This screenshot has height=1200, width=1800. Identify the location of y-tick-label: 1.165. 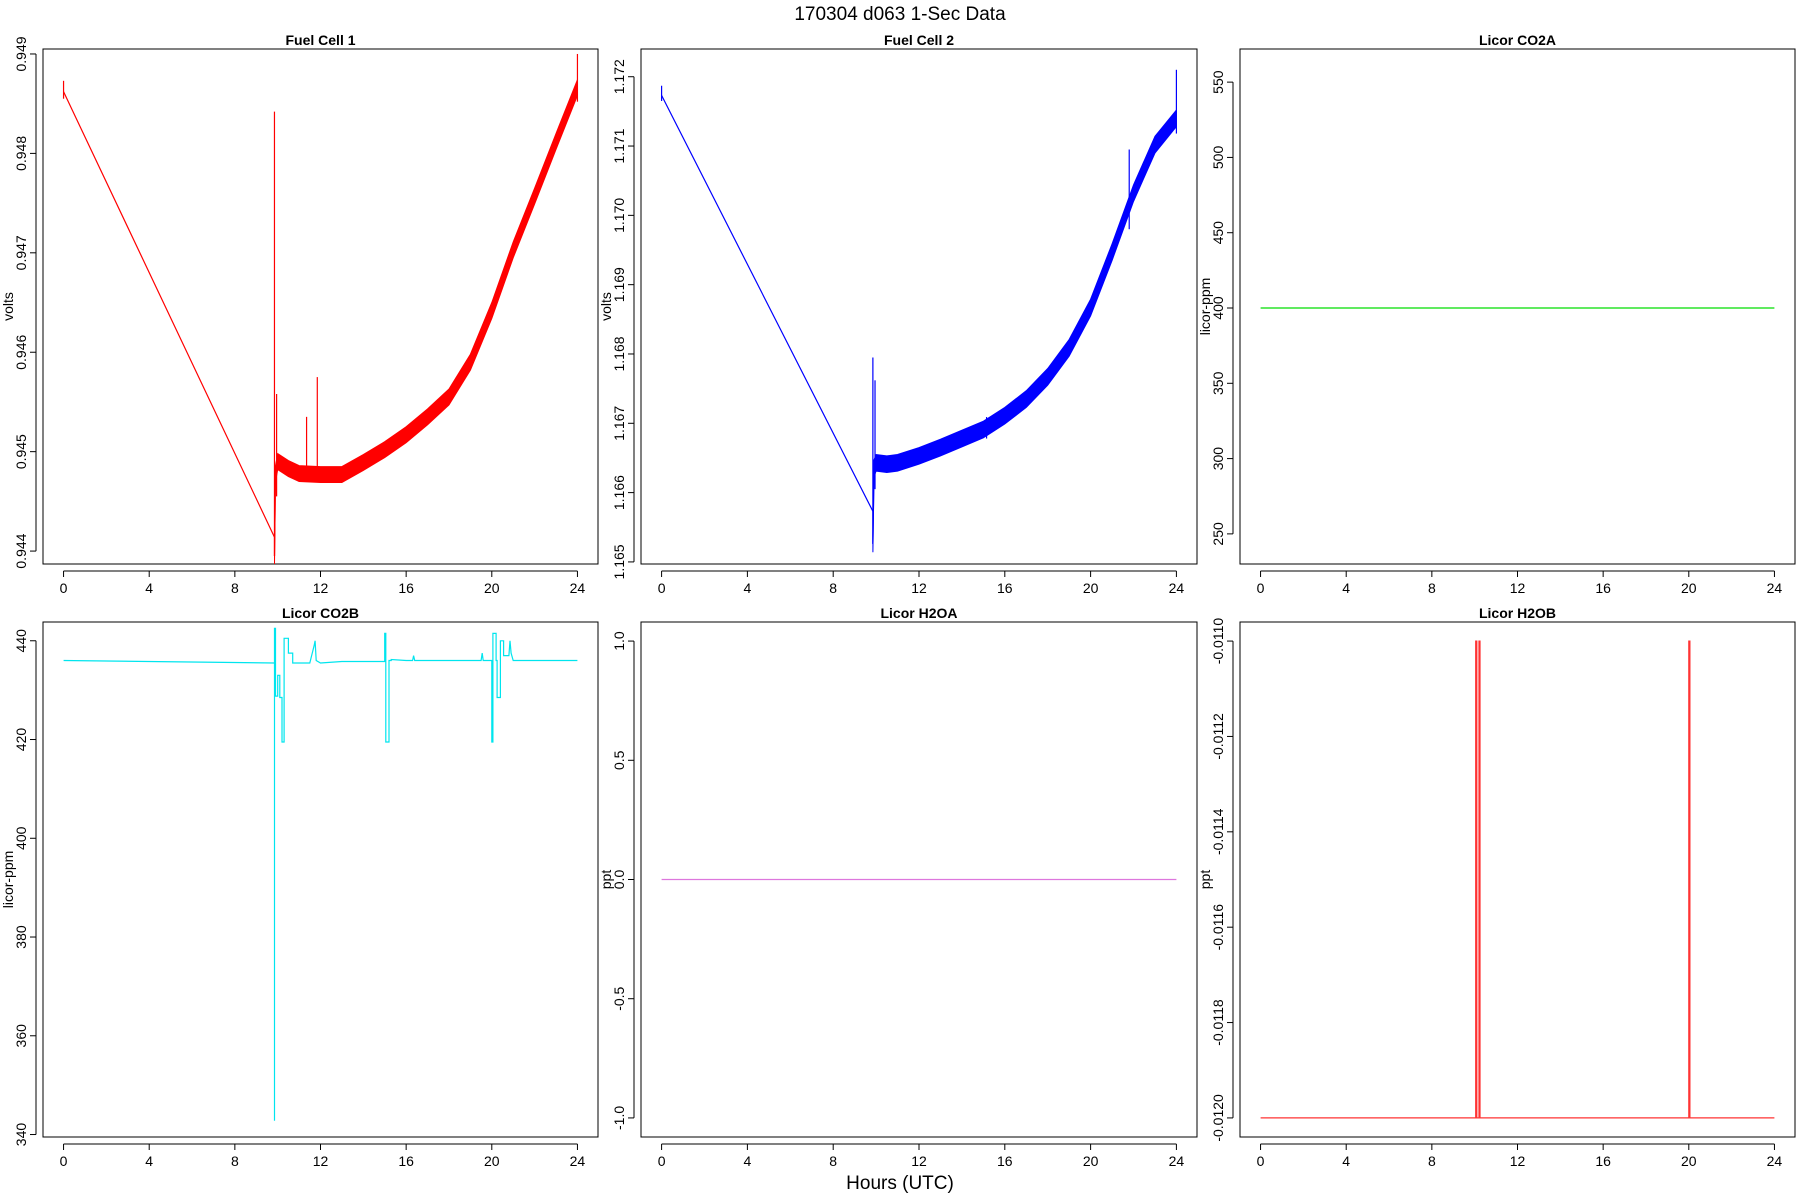
(619, 561).